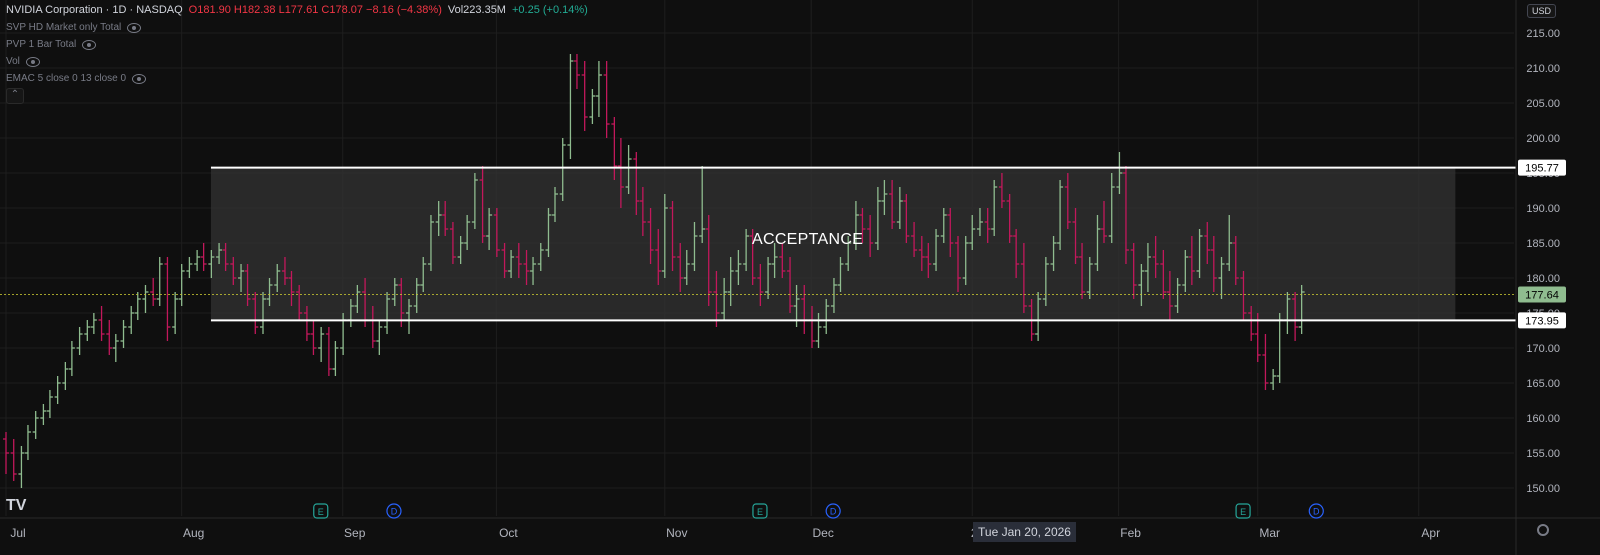 Image resolution: width=1600 pixels, height=555 pixels. I want to click on crosshair-date-label: Tue Jan 20, 2026, so click(1024, 532).